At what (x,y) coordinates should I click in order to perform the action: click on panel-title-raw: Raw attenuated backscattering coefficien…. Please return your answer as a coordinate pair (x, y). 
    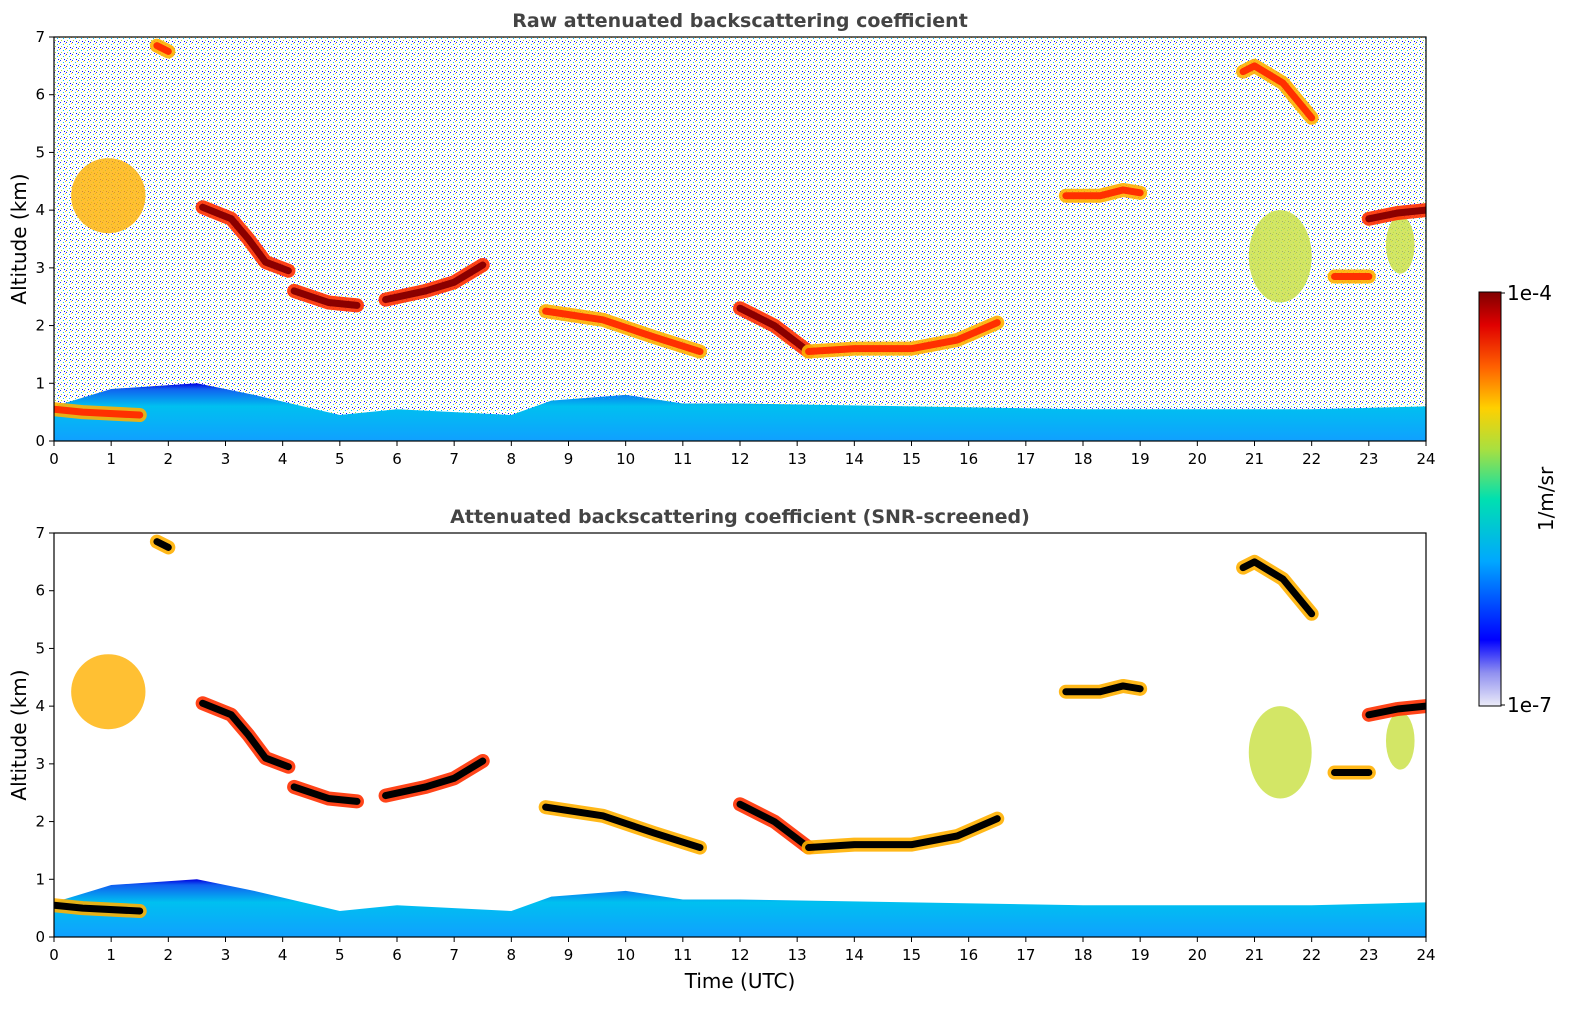
    Looking at the image, I should click on (740, 21).